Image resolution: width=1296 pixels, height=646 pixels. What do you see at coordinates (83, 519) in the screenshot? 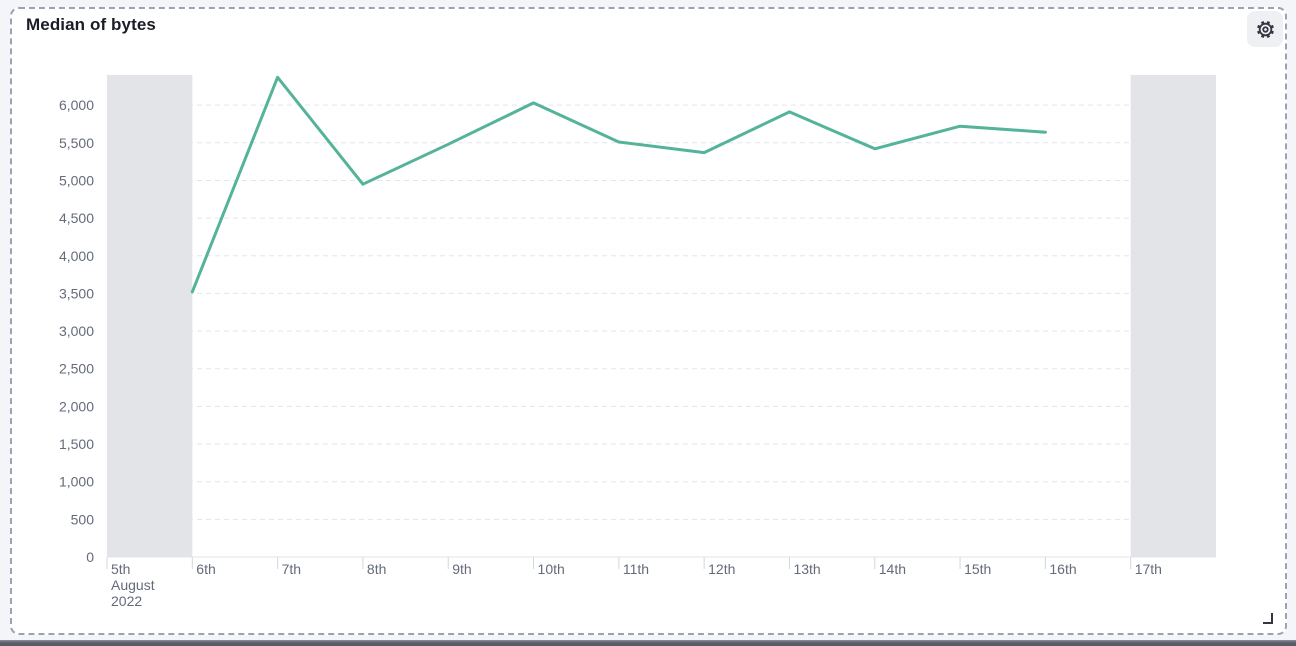
I see `svg-text: 500` at bounding box center [83, 519].